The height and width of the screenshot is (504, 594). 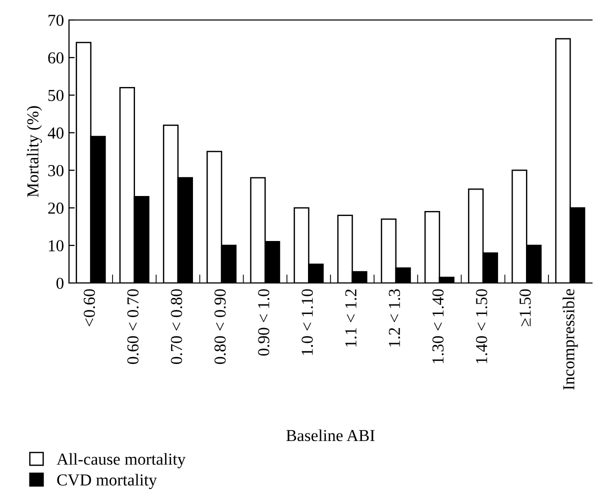 I want to click on x-tick-label: 1.2 < 1.3, so click(x=394, y=317).